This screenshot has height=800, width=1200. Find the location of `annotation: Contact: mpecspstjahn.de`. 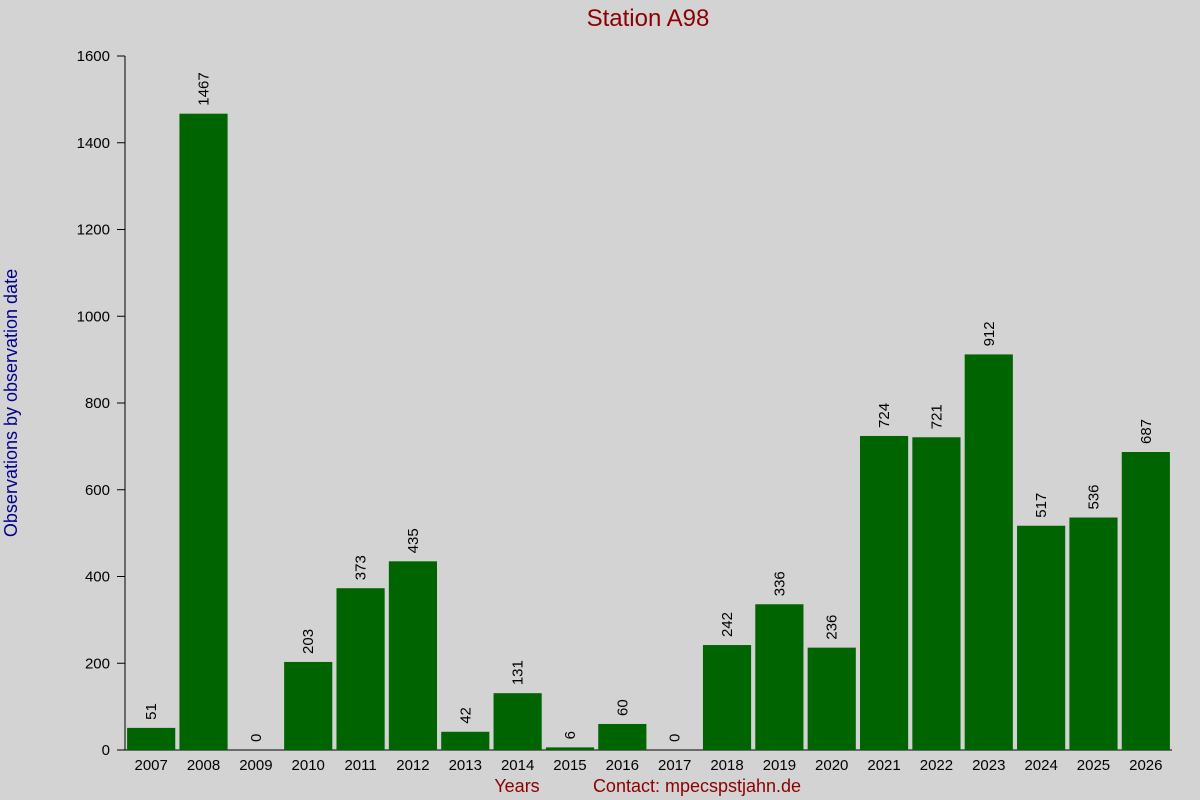

annotation: Contact: mpecspstjahn.de is located at coordinates (697, 786).